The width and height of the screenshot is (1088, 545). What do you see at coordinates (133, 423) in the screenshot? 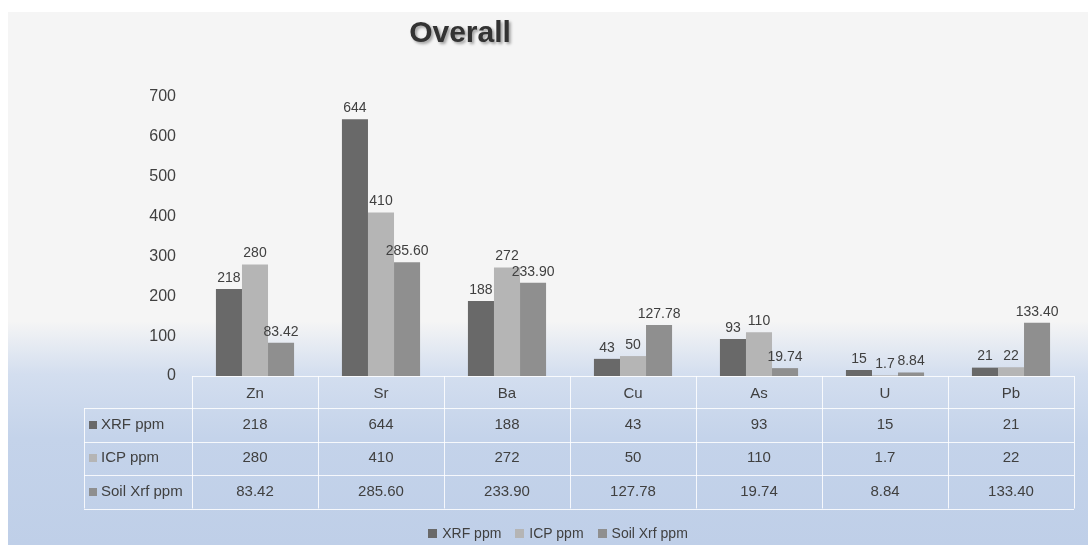
I see `legend-label: XRF ppm` at bounding box center [133, 423].